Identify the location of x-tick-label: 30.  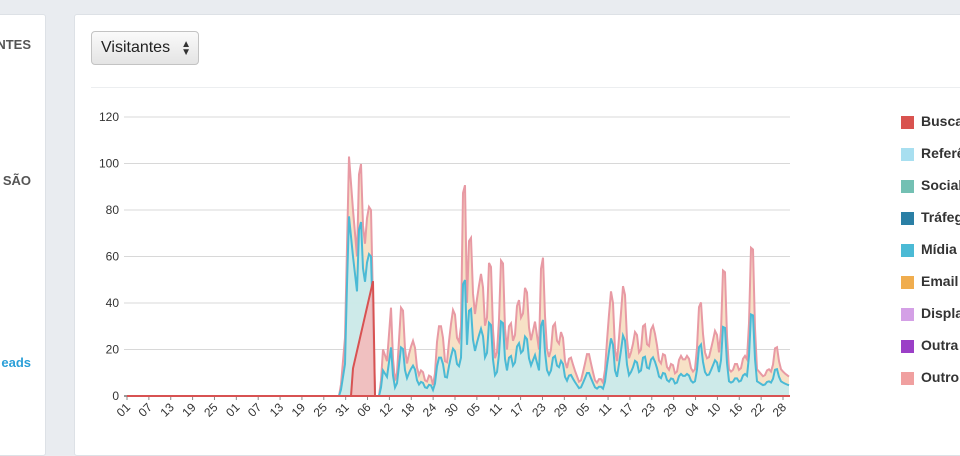
(452, 410).